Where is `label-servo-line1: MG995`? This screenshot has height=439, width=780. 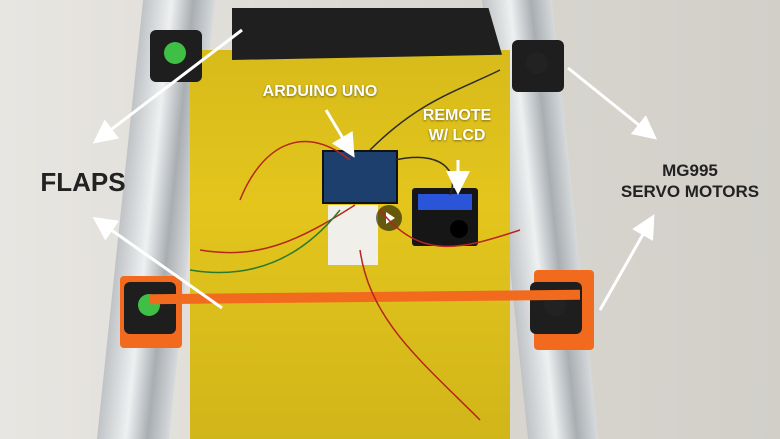
label-servo-line1: MG995 is located at coordinates (690, 170).